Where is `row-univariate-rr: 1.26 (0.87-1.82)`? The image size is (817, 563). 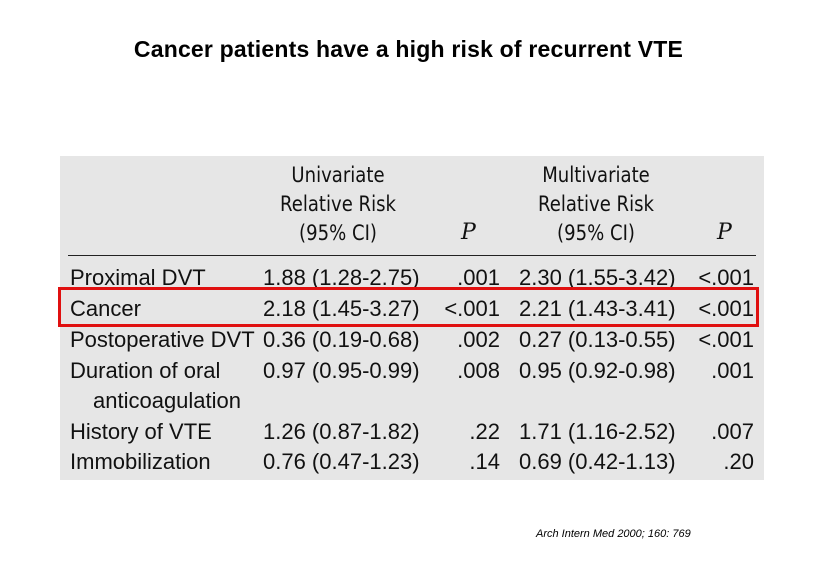
row-univariate-rr: 1.26 (0.87-1.82) is located at coordinates (341, 431).